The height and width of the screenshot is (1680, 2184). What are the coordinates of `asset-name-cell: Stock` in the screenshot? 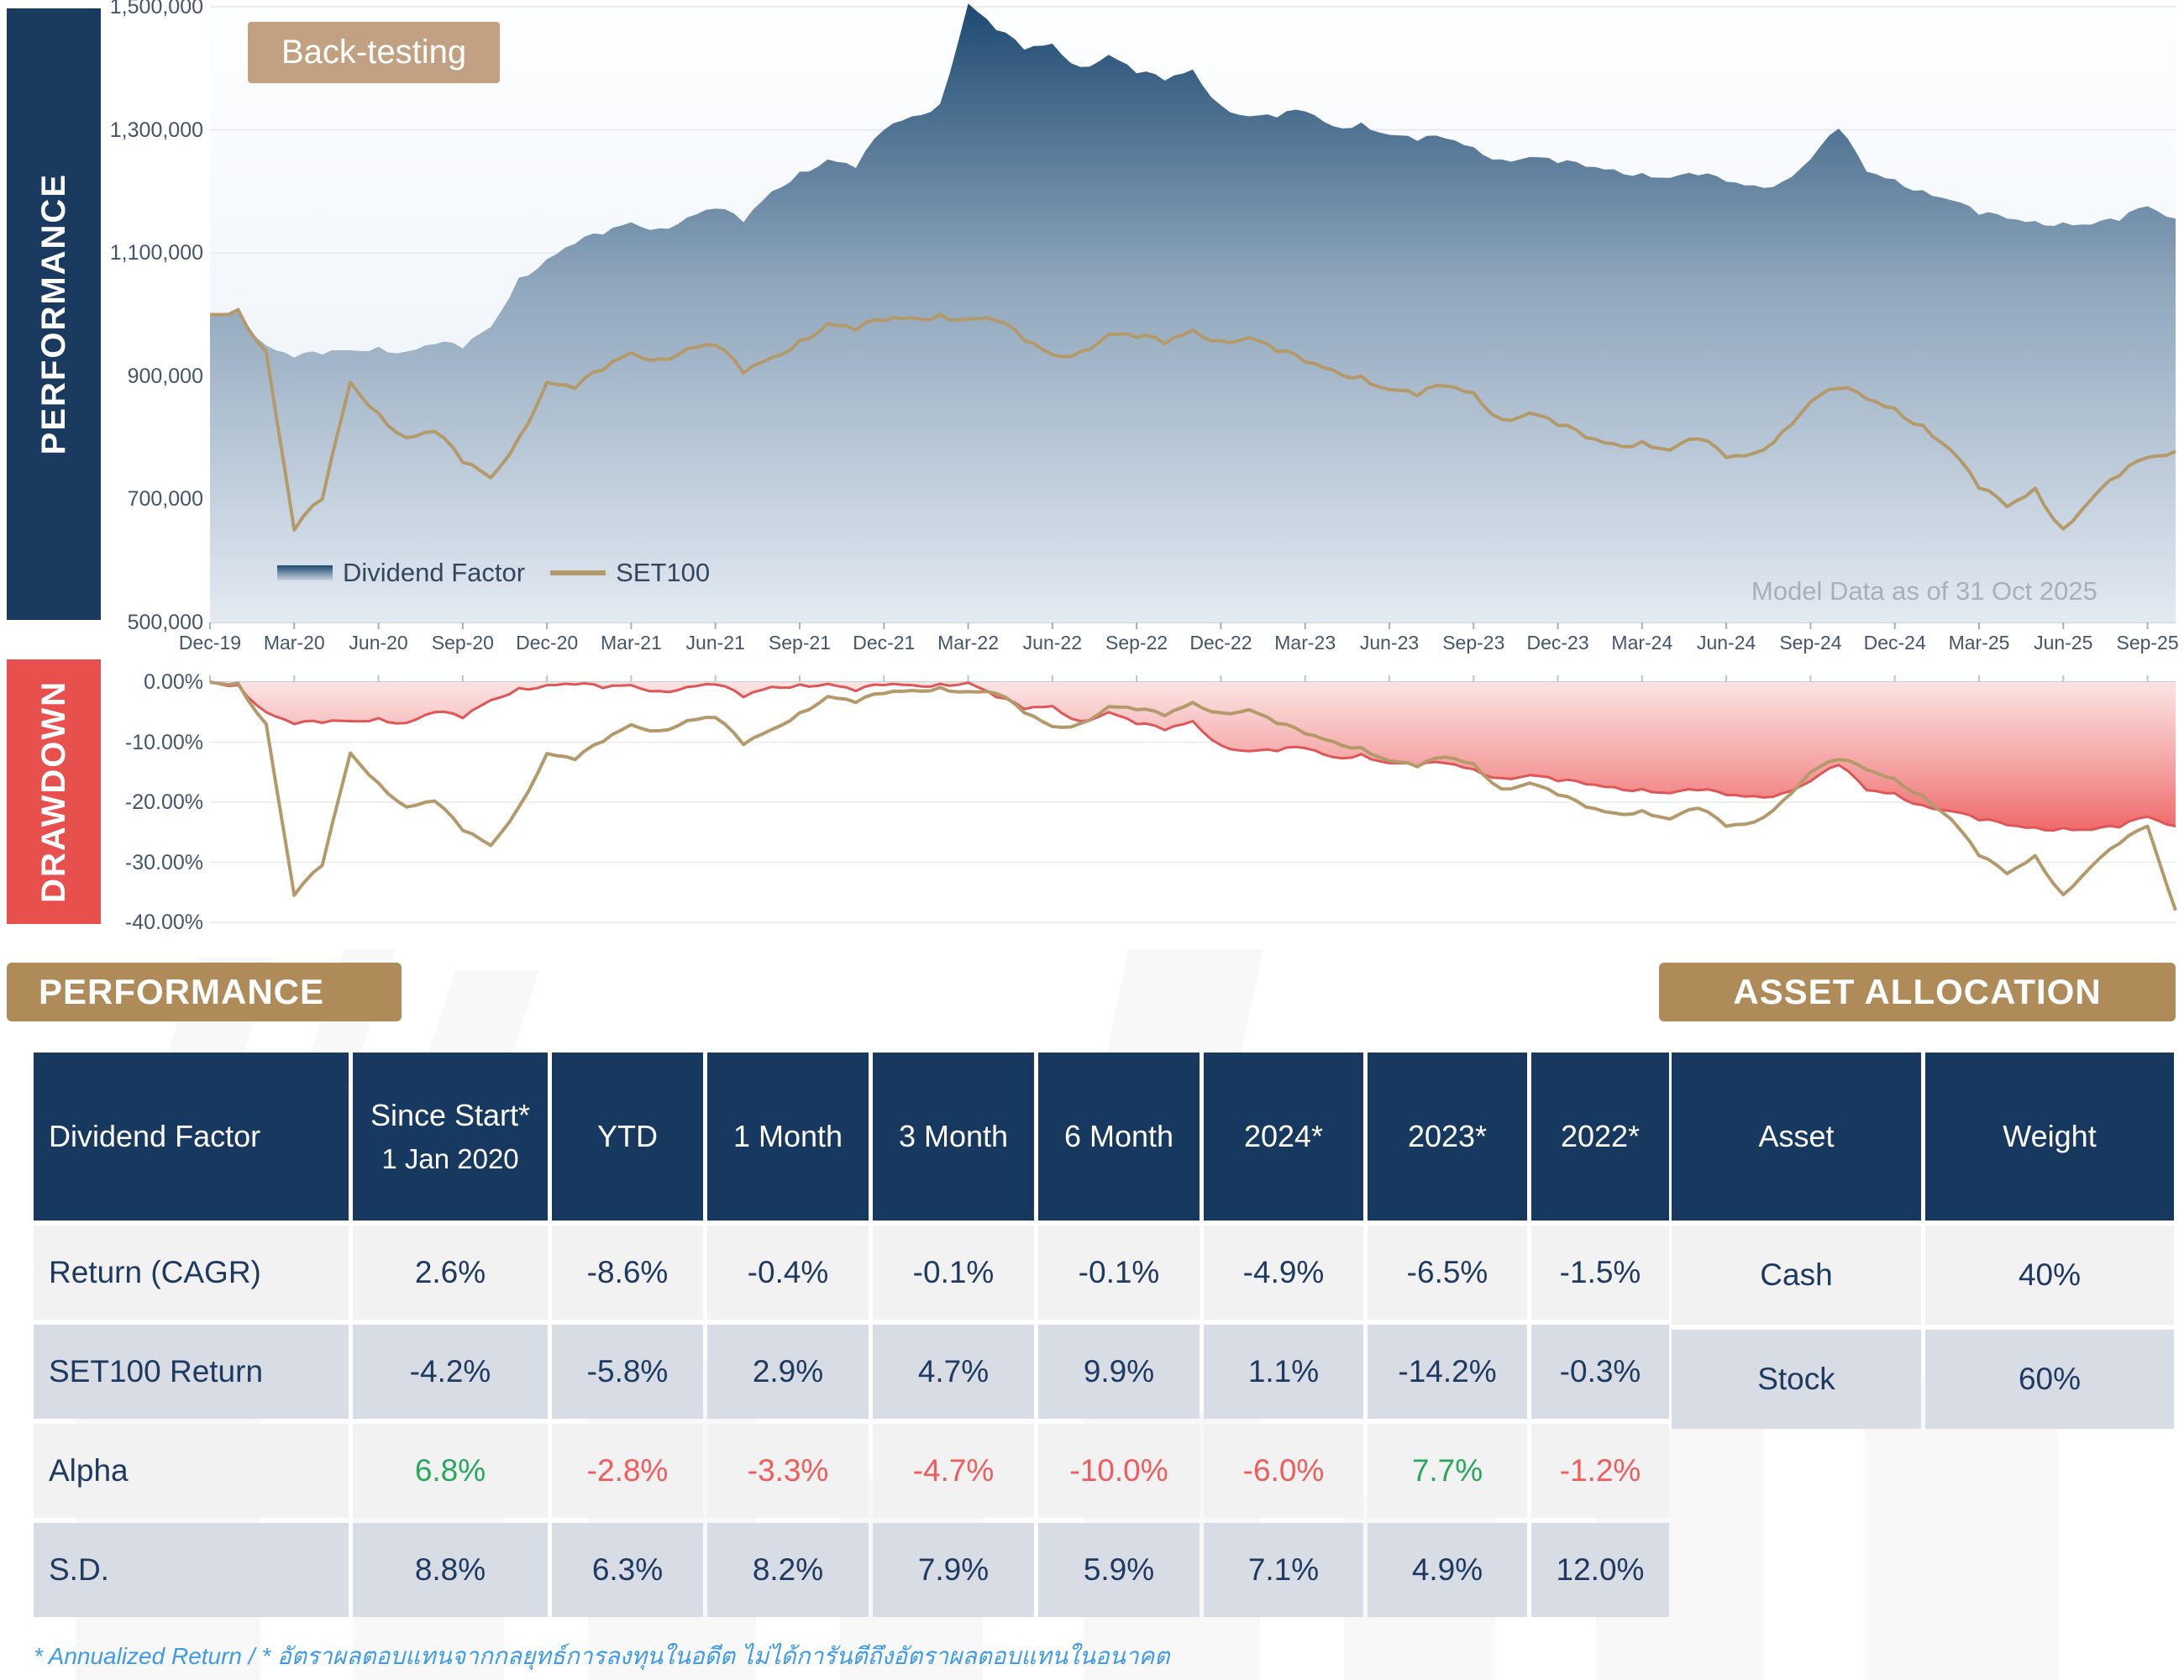 It's located at (1796, 1379).